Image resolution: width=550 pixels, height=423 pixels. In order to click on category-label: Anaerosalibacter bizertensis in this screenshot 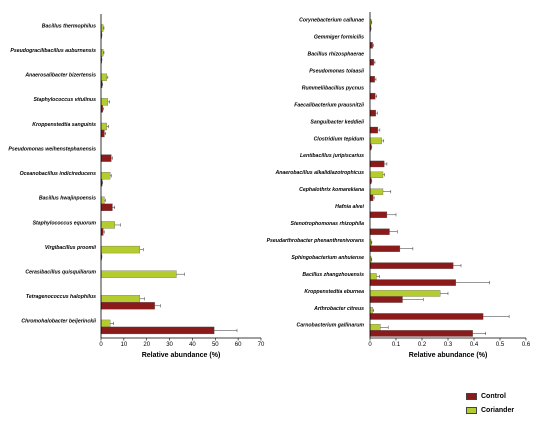, I will do `click(60, 76)`.